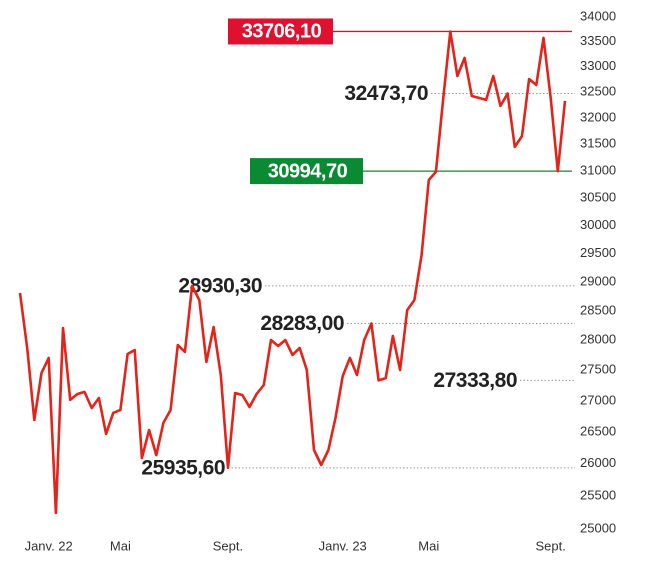 The image size is (645, 565). Describe the element at coordinates (598, 169) in the screenshot. I see `y-tick-label: 31000` at that location.